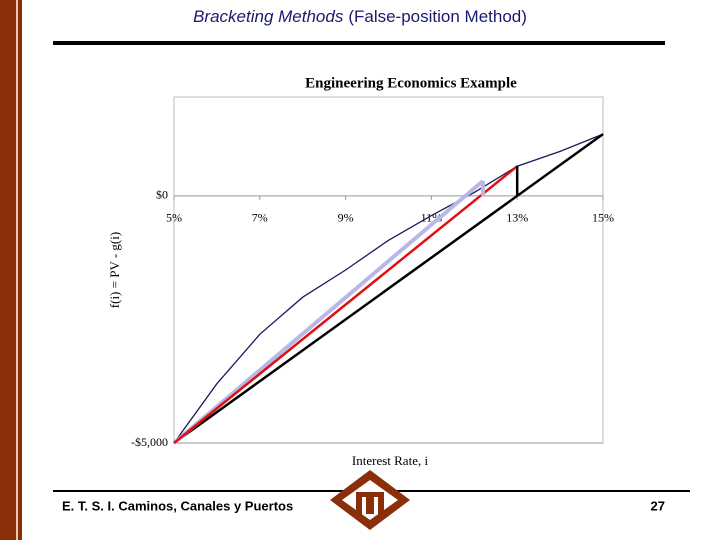 The width and height of the screenshot is (720, 545). What do you see at coordinates (390, 460) in the screenshot?
I see `x-axis-label: Interest Rate, i` at bounding box center [390, 460].